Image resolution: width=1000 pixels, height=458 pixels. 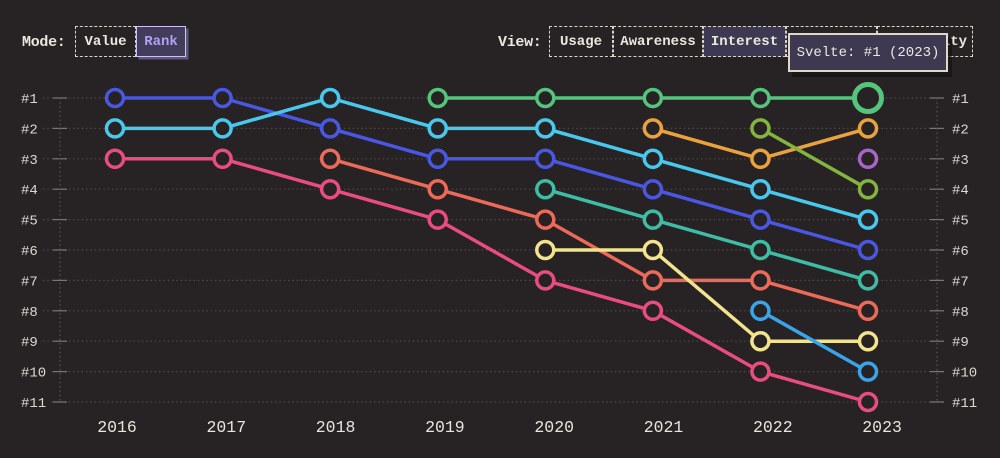 What do you see at coordinates (760, 280) in the screenshot?
I see `data-point-salmon-series-2022` at bounding box center [760, 280].